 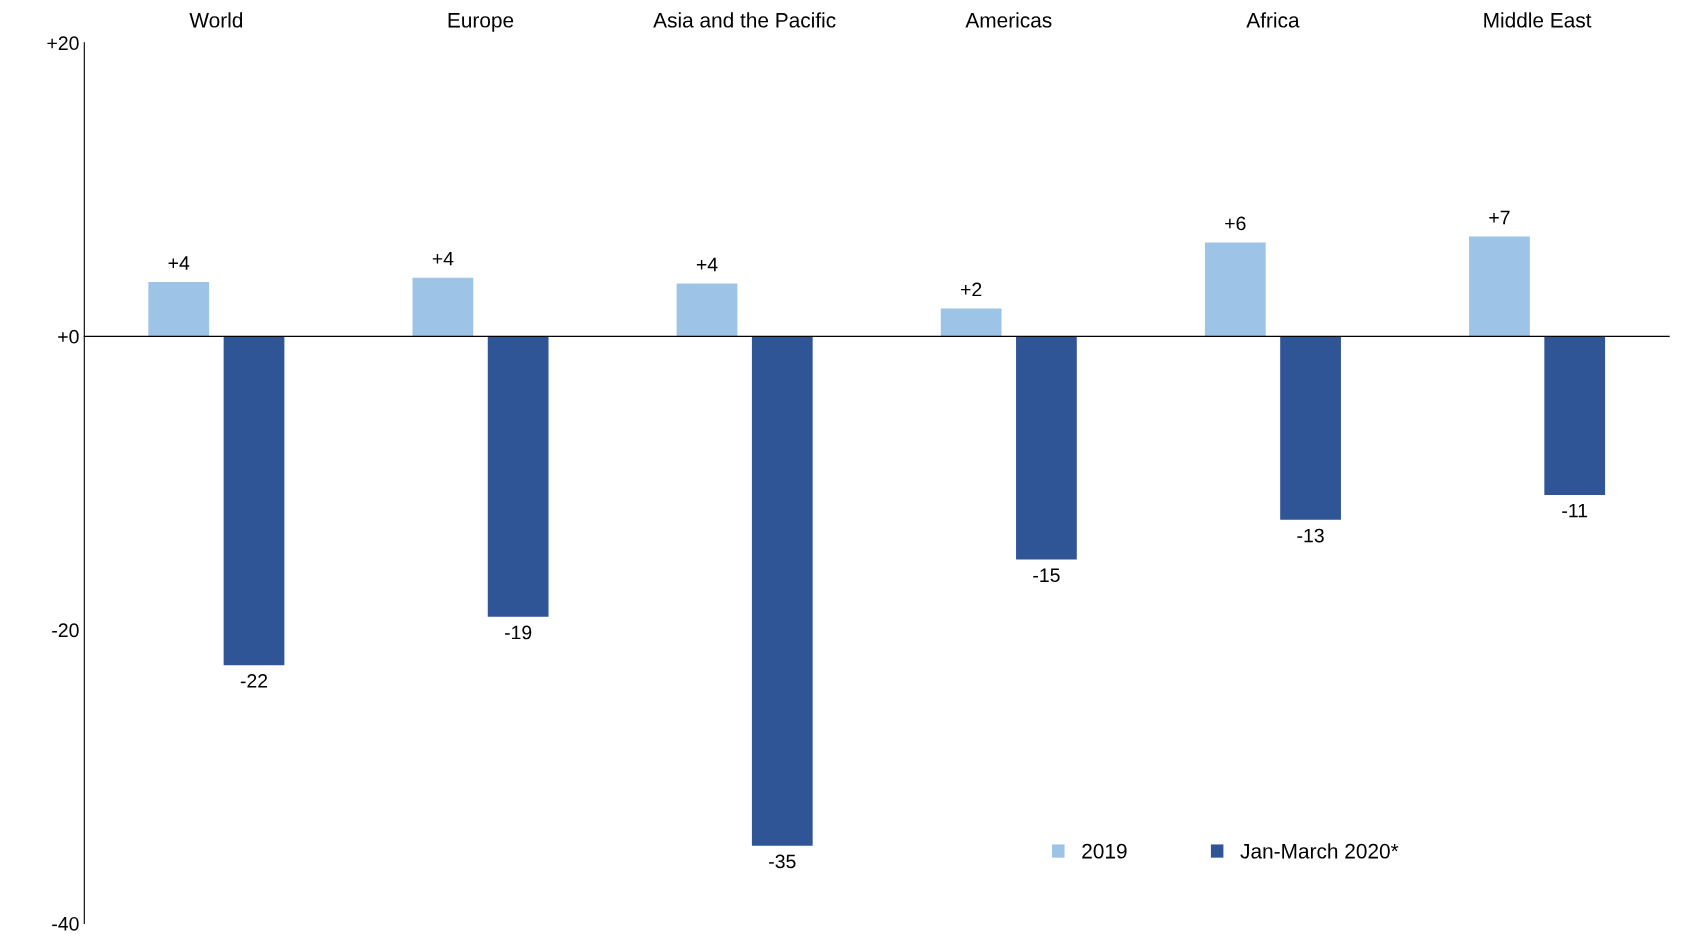 What do you see at coordinates (1235, 223) in the screenshot?
I see `data-label: +6` at bounding box center [1235, 223].